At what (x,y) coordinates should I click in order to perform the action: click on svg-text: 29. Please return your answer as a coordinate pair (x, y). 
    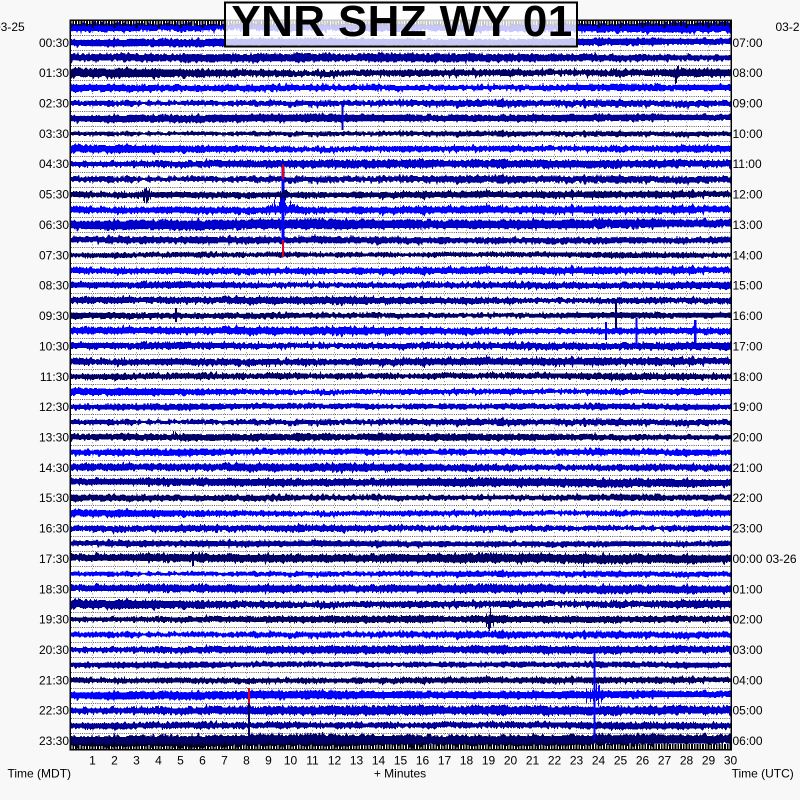
    Looking at the image, I should click on (709, 760).